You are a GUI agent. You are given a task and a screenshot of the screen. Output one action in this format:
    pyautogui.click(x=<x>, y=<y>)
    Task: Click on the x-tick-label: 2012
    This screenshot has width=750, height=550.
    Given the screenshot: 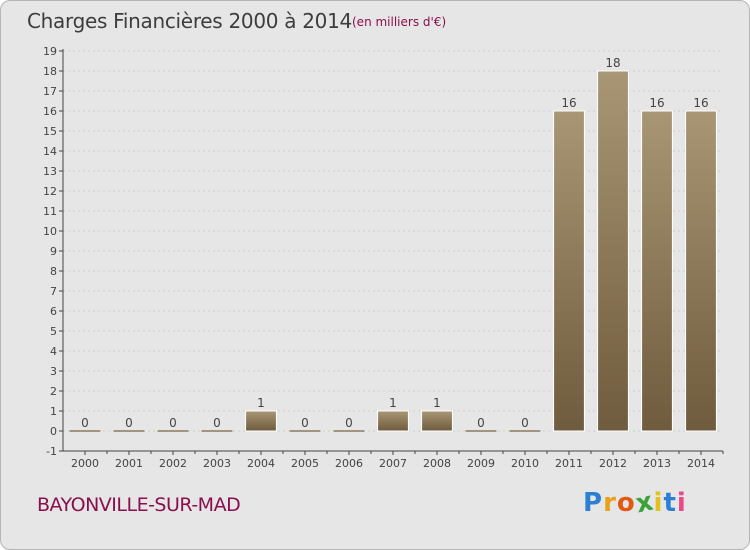 What is the action you would take?
    pyautogui.click(x=613, y=463)
    